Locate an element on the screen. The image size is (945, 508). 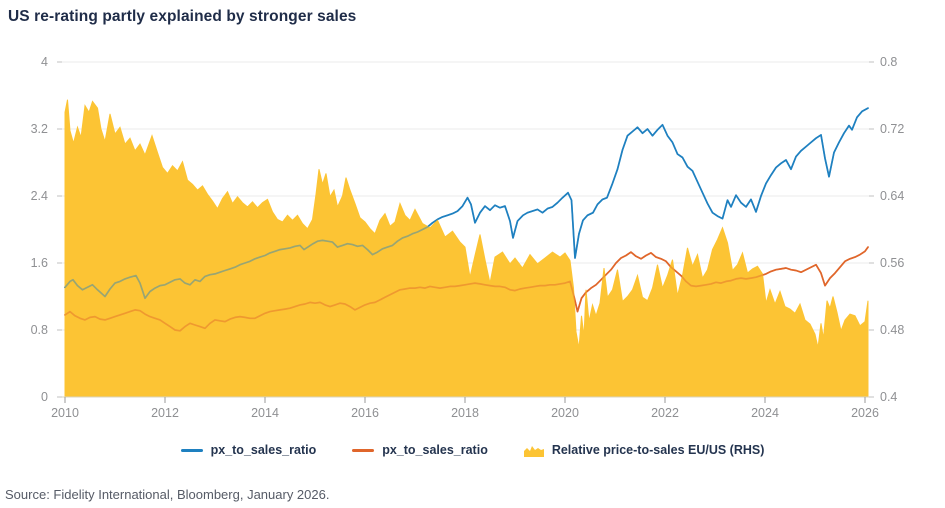
y-right-tick-label: 0.8 is located at coordinates (888, 62).